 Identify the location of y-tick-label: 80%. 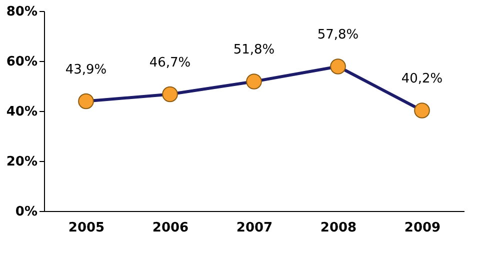
(22, 12).